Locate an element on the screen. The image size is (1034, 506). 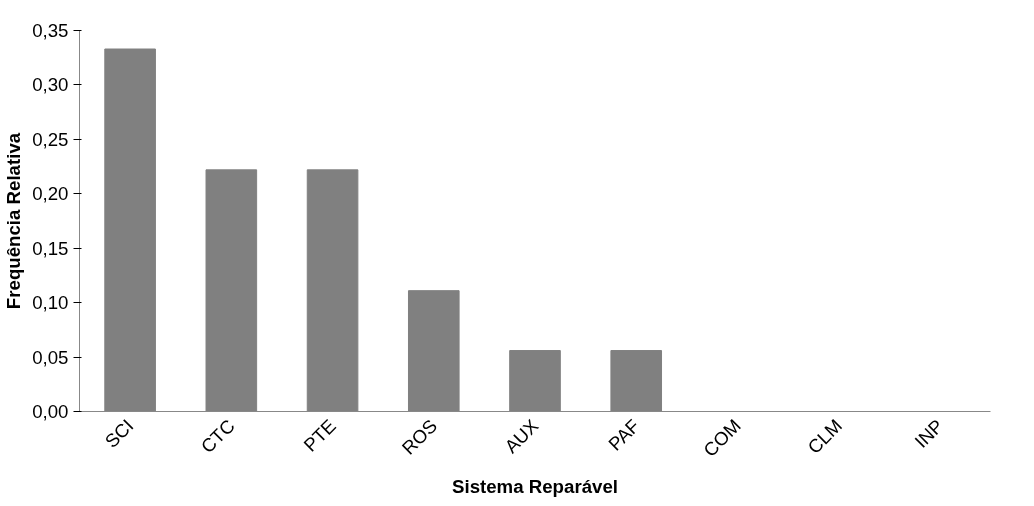
y-axis-title: Frequência Relativa is located at coordinates (14, 221).